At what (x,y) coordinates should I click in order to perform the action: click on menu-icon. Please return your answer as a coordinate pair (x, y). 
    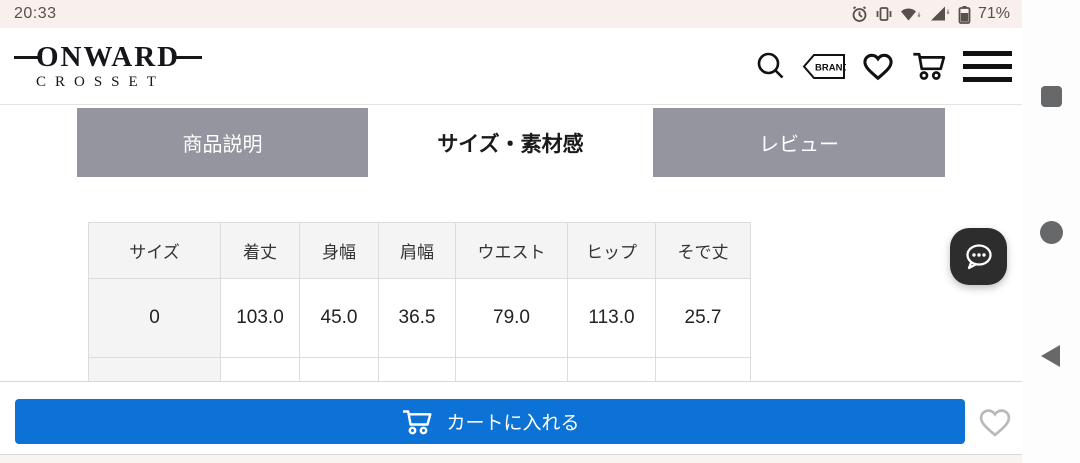
    Looking at the image, I should click on (987, 66).